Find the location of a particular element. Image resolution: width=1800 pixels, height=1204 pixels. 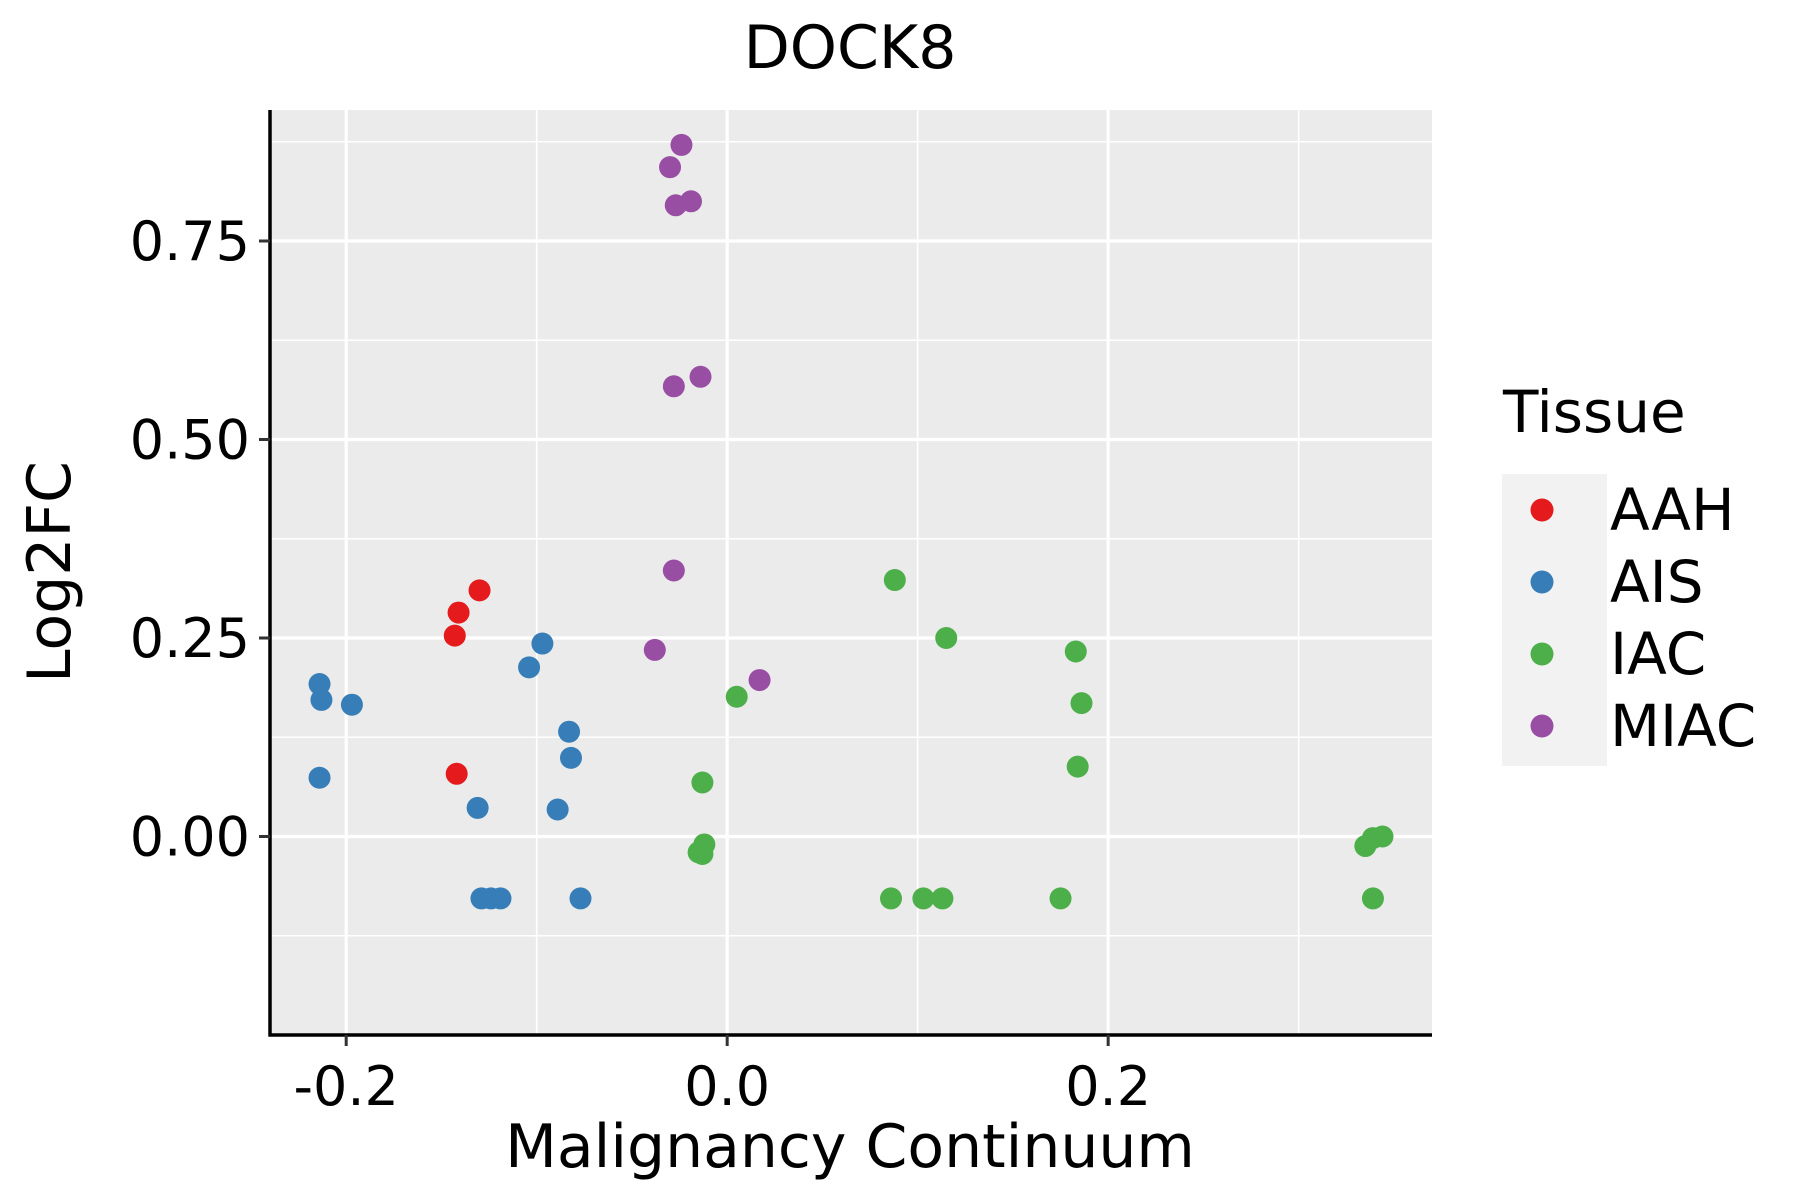

legend-key-iac is located at coordinates (1542, 654).